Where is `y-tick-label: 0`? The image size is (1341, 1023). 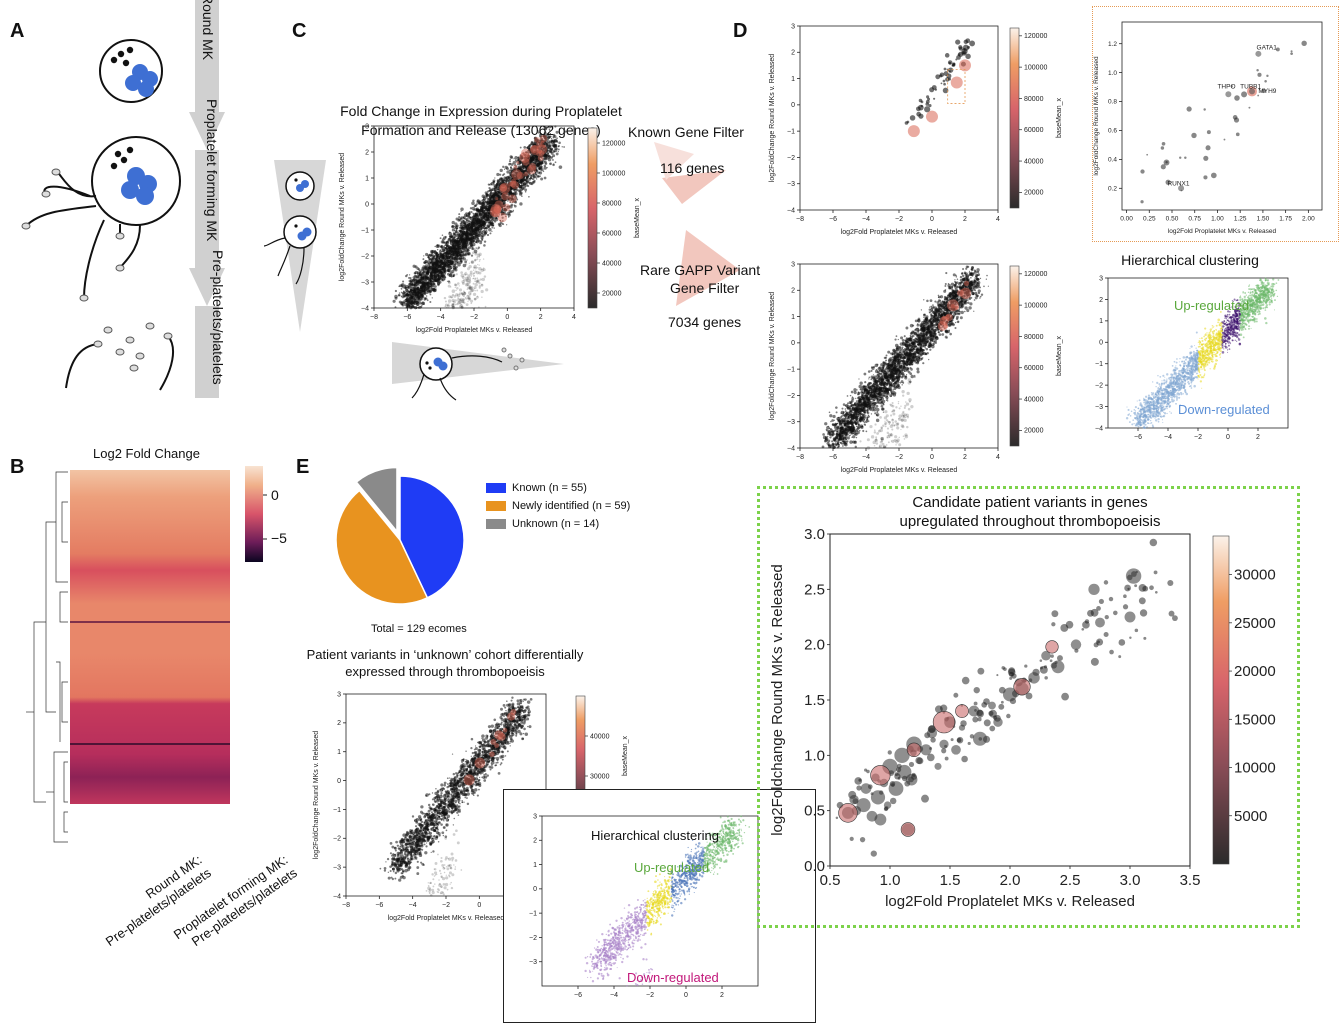 y-tick-label: 0 is located at coordinates (793, 105).